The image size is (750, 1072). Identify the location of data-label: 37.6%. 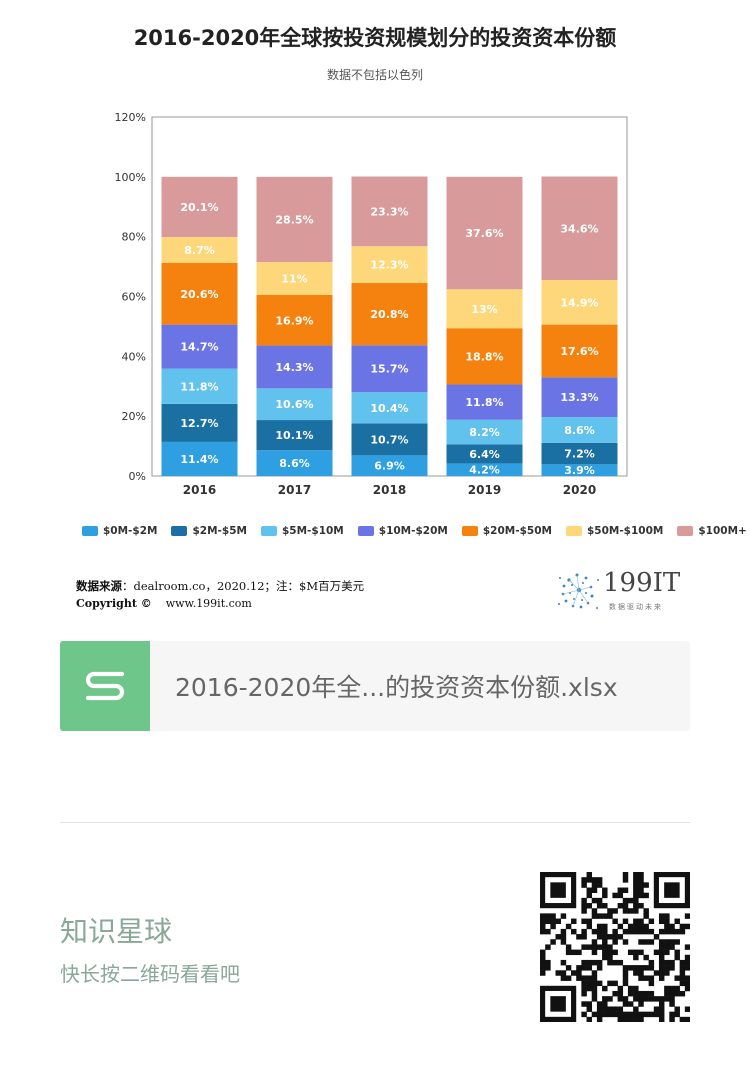
(484, 233).